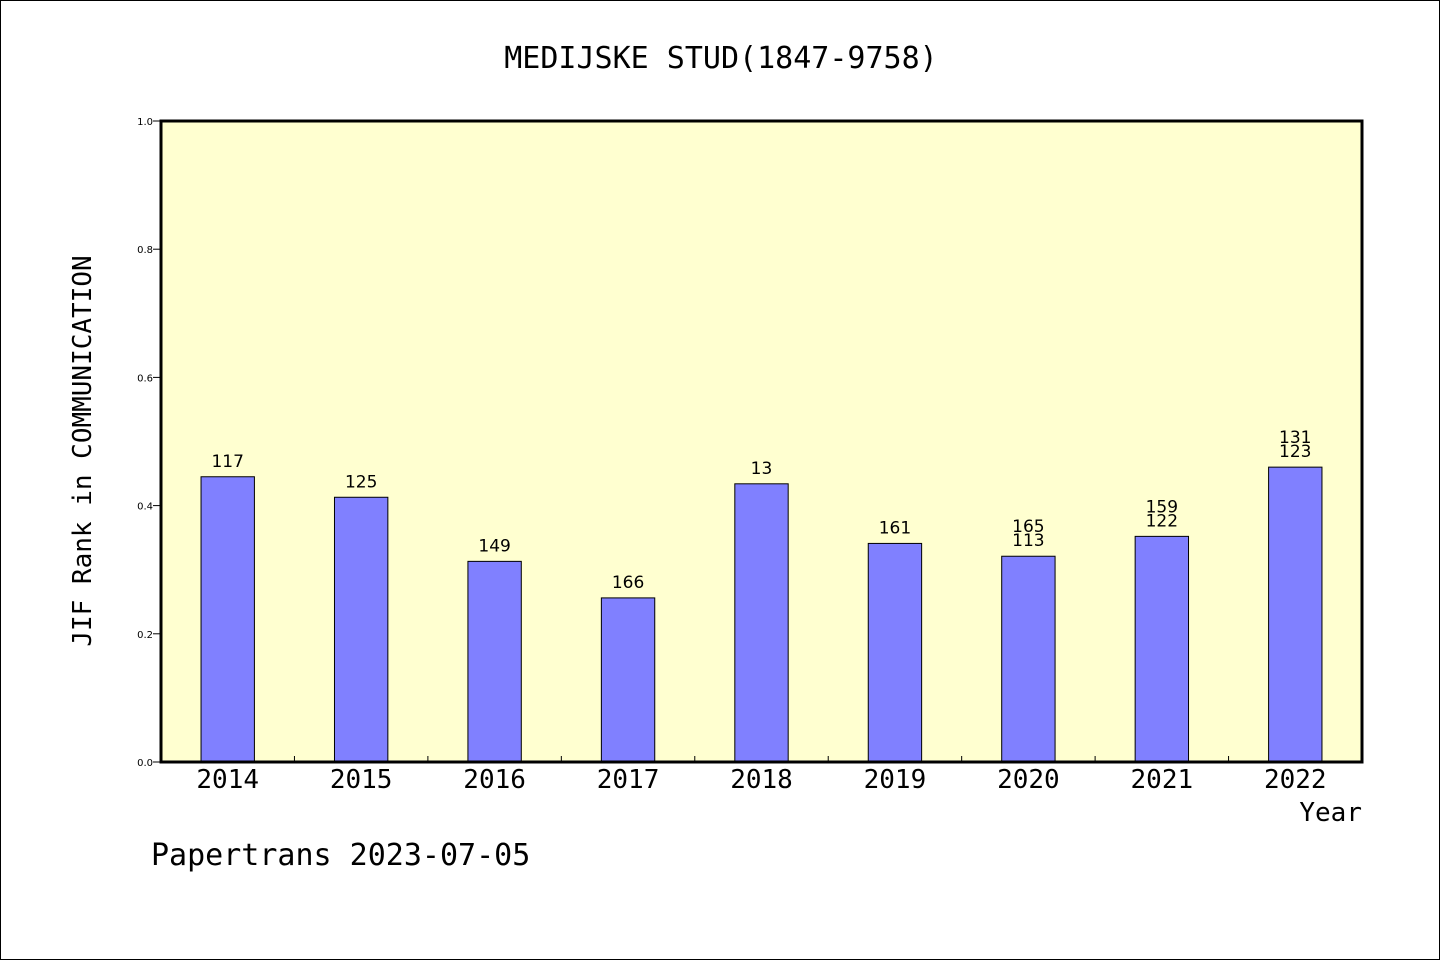  Describe the element at coordinates (83, 450) in the screenshot. I see `y-axis-label: JIF Rank in COMMUNICATION` at that location.